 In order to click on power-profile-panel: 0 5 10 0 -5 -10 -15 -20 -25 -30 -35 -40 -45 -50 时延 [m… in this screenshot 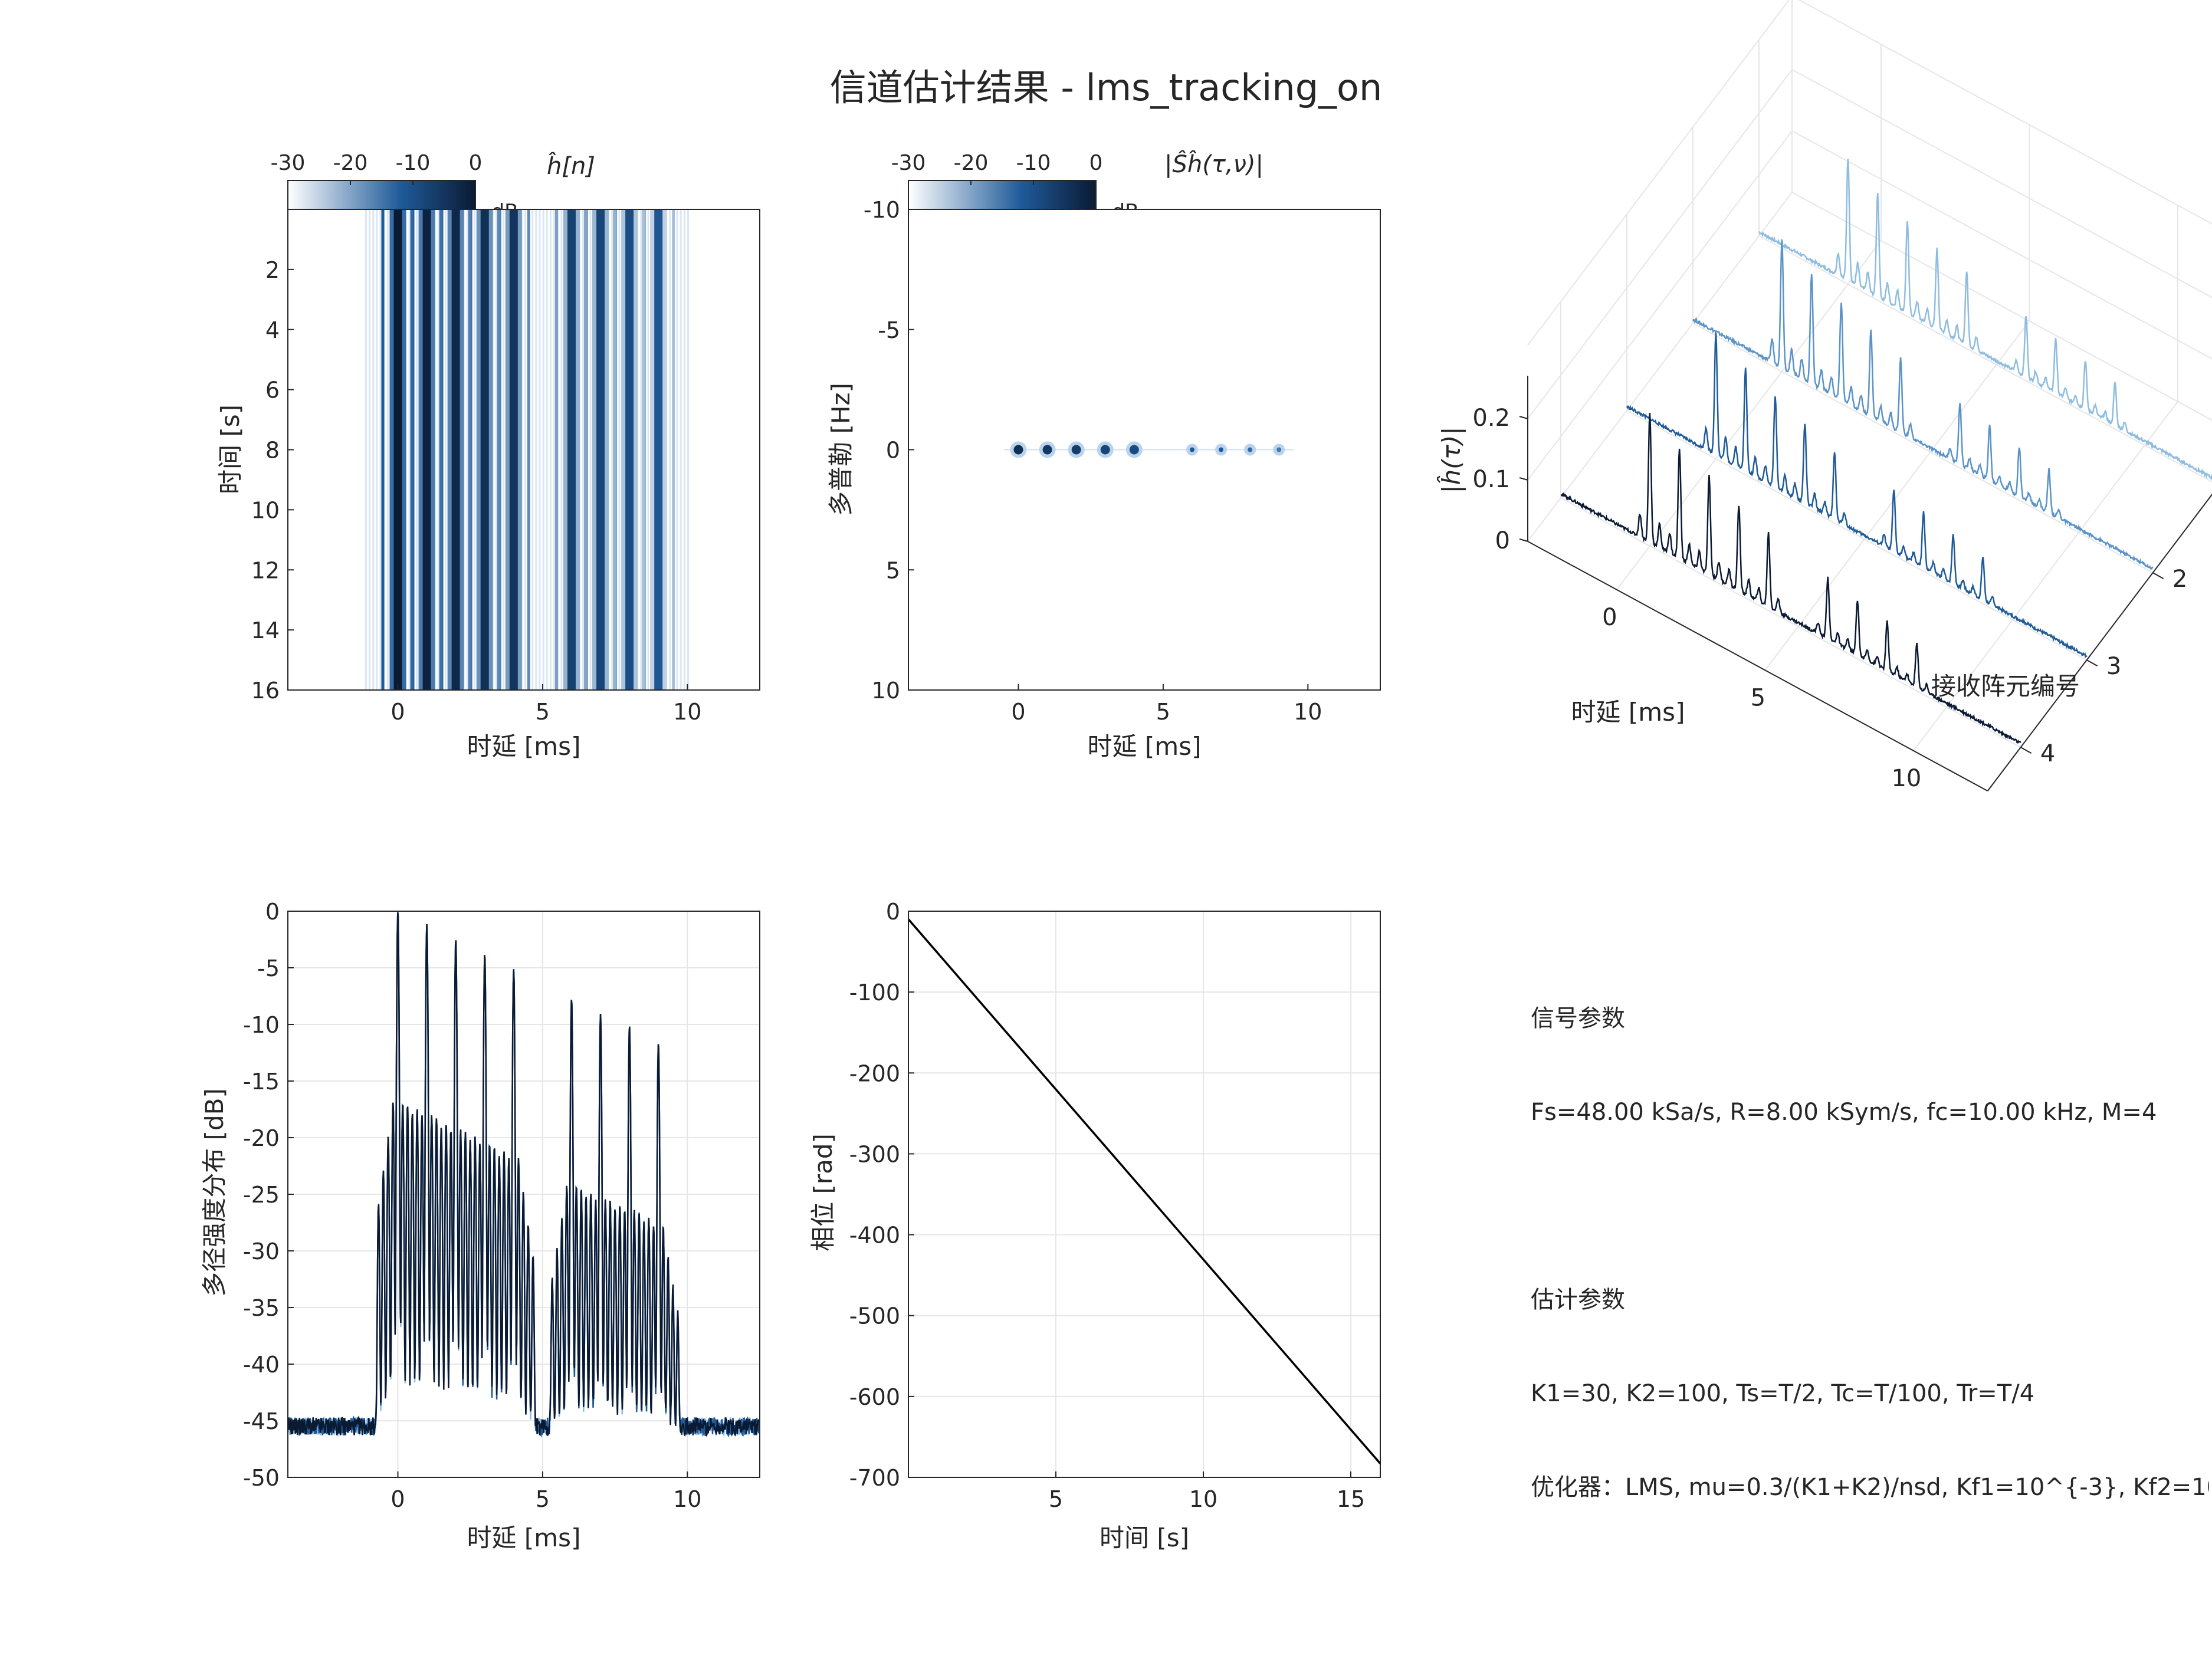, I will do `click(480, 1225)`.